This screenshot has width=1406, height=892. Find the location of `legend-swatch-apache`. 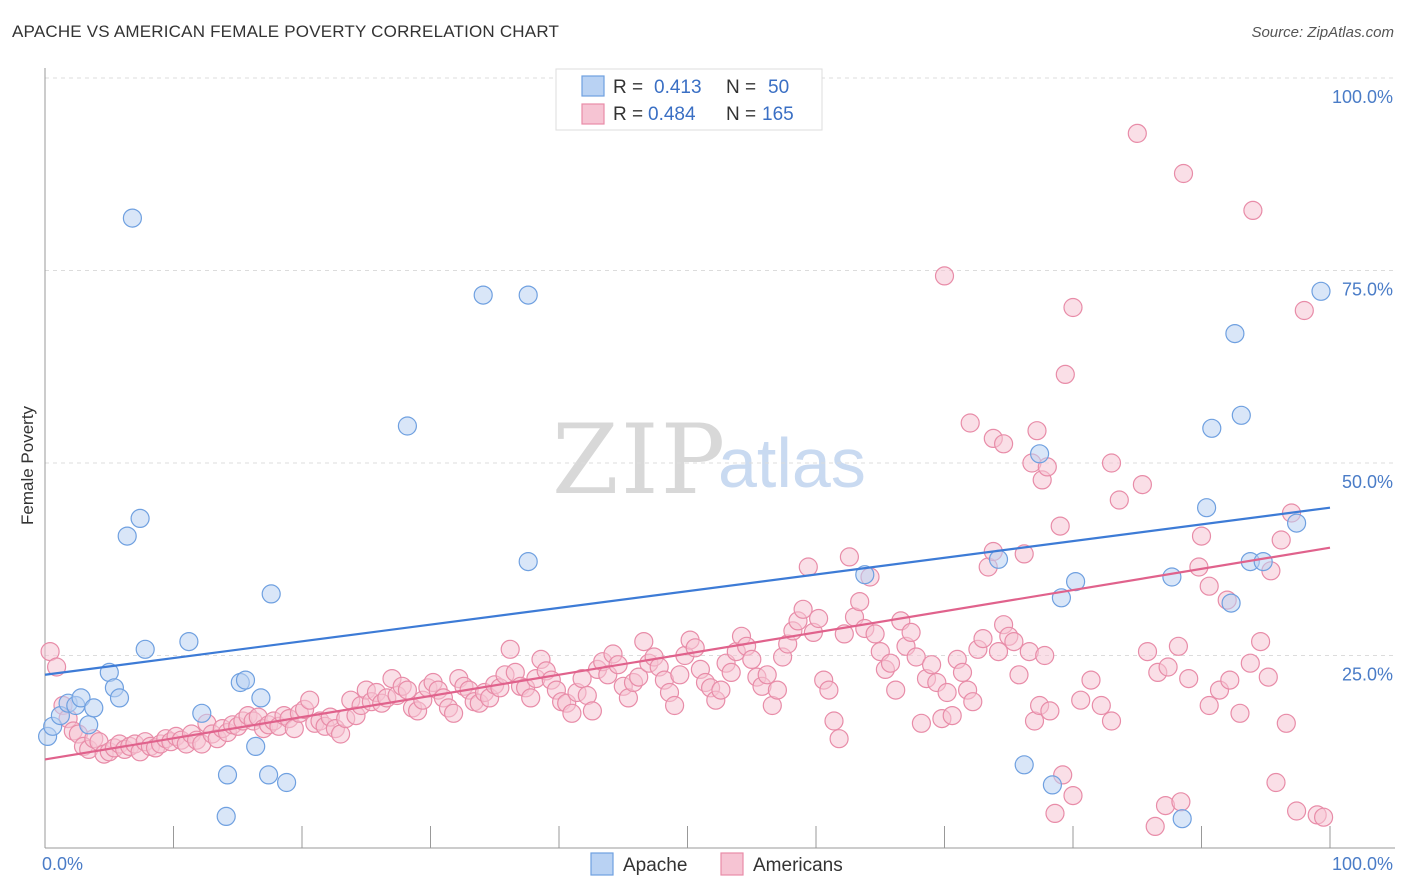

legend-swatch-apache is located at coordinates (602, 864).